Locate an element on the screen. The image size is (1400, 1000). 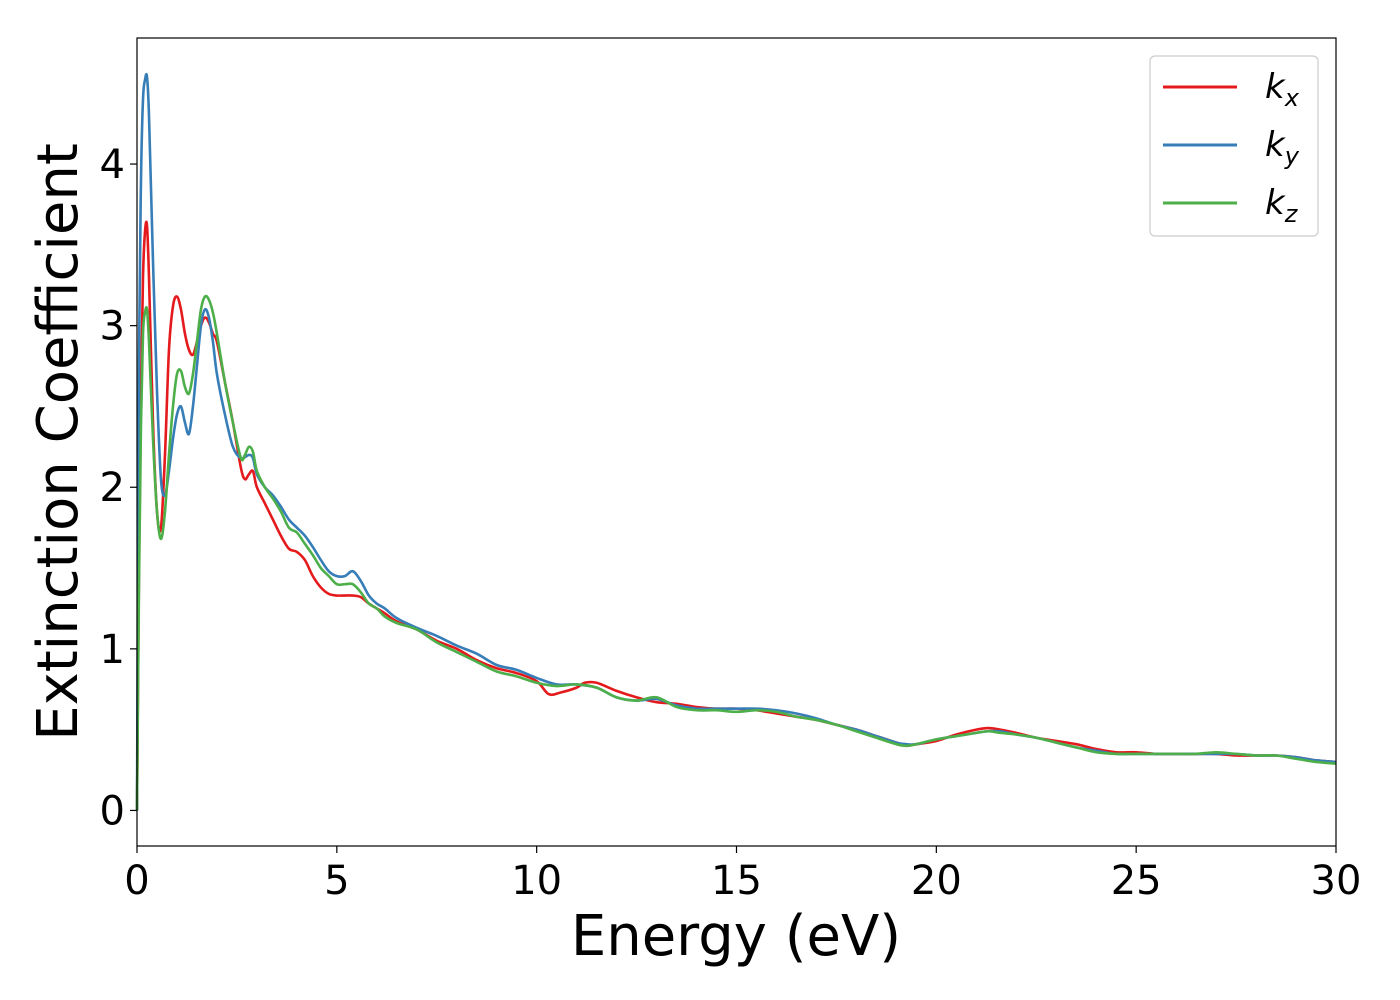
x-tick-label: 25 is located at coordinates (1136, 881).